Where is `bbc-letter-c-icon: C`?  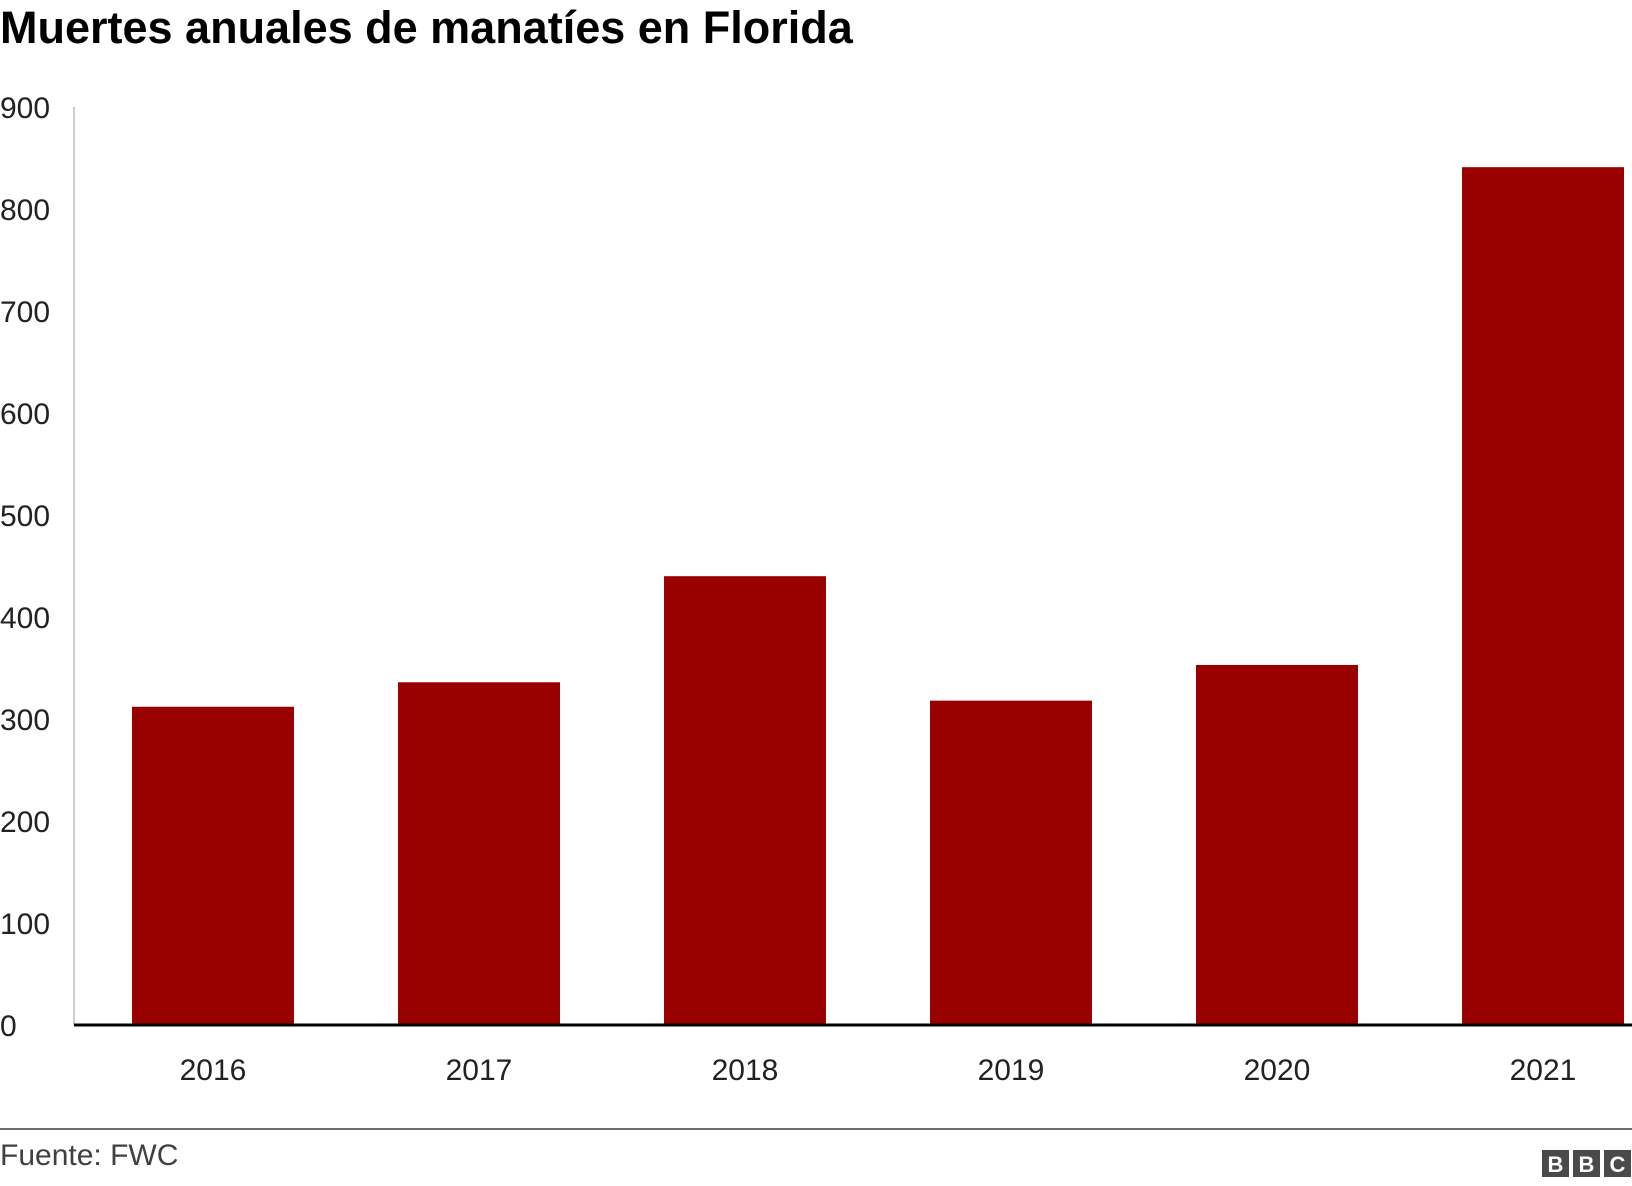 bbc-letter-c-icon: C is located at coordinates (1618, 1164).